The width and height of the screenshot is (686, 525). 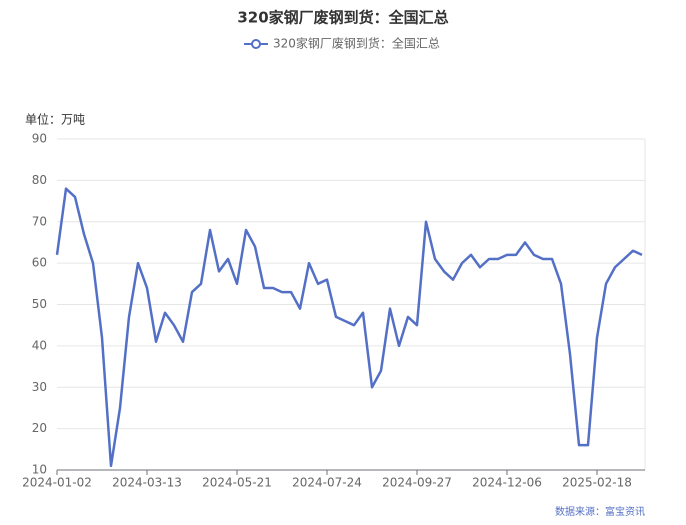 What do you see at coordinates (39, 428) in the screenshot?
I see `y-tick-label: 20` at bounding box center [39, 428].